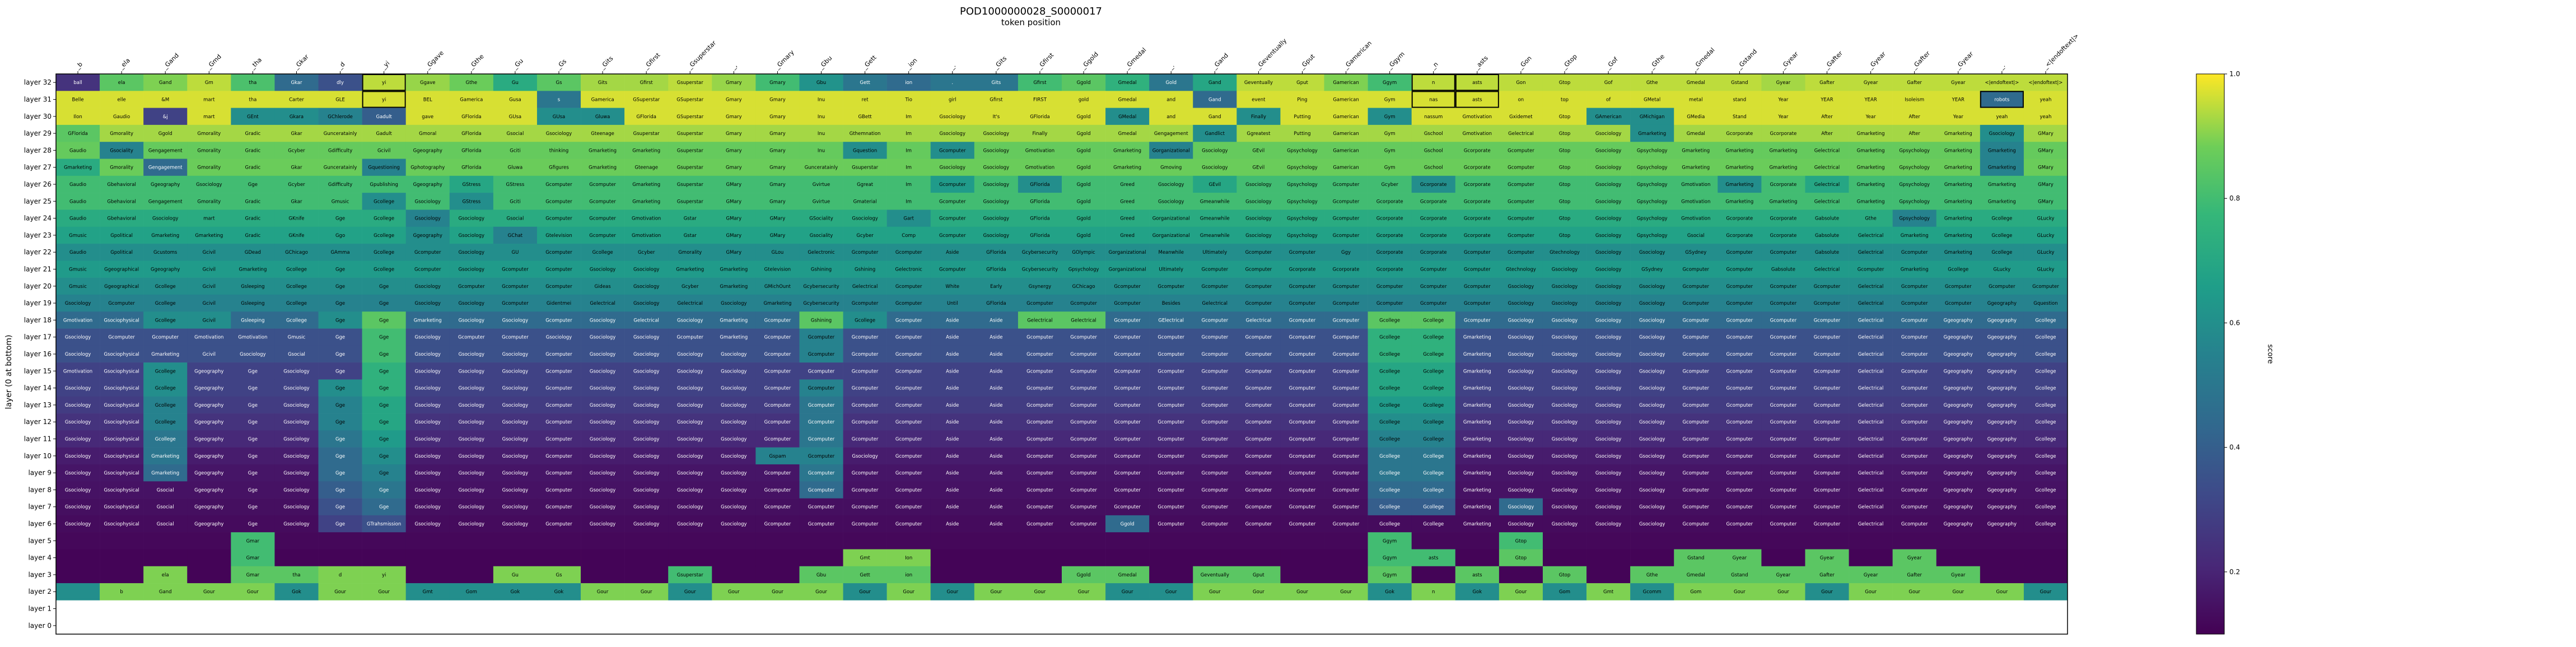 The width and height of the screenshot is (2576, 647). What do you see at coordinates (1346, 117) in the screenshot?
I see `cell-label: Gamerican` at bounding box center [1346, 117].